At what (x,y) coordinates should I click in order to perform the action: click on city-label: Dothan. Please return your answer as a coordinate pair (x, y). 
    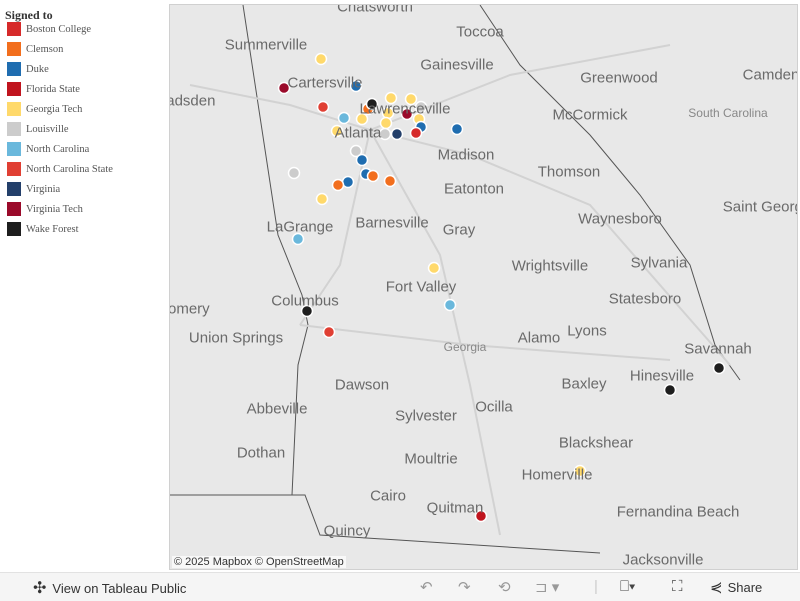
    Looking at the image, I should click on (261, 453).